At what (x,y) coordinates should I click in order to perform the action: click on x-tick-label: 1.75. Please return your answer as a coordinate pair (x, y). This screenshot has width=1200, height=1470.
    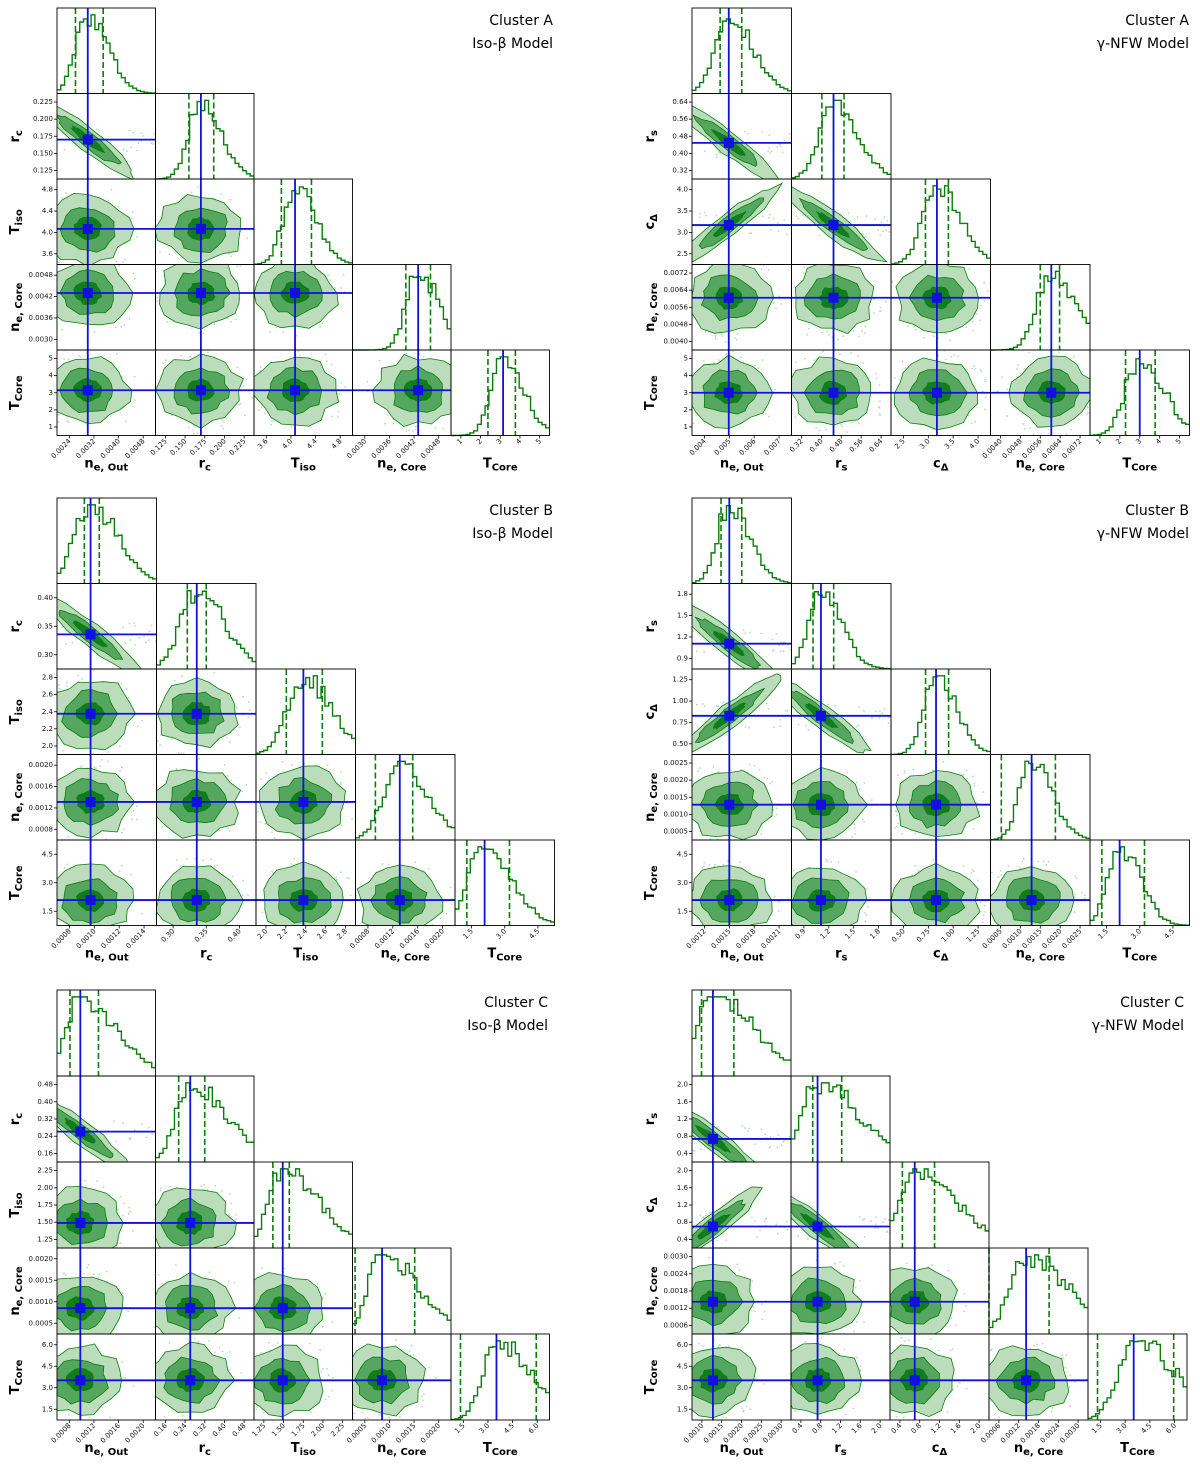
    Looking at the image, I should click on (298, 1430).